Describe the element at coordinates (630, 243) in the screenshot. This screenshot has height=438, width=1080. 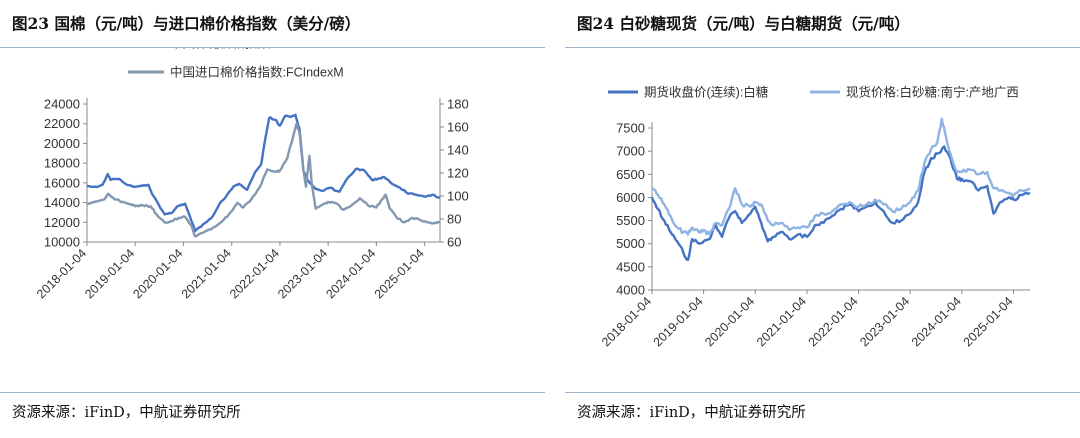
I see `y-tick-label-left: 5000` at that location.